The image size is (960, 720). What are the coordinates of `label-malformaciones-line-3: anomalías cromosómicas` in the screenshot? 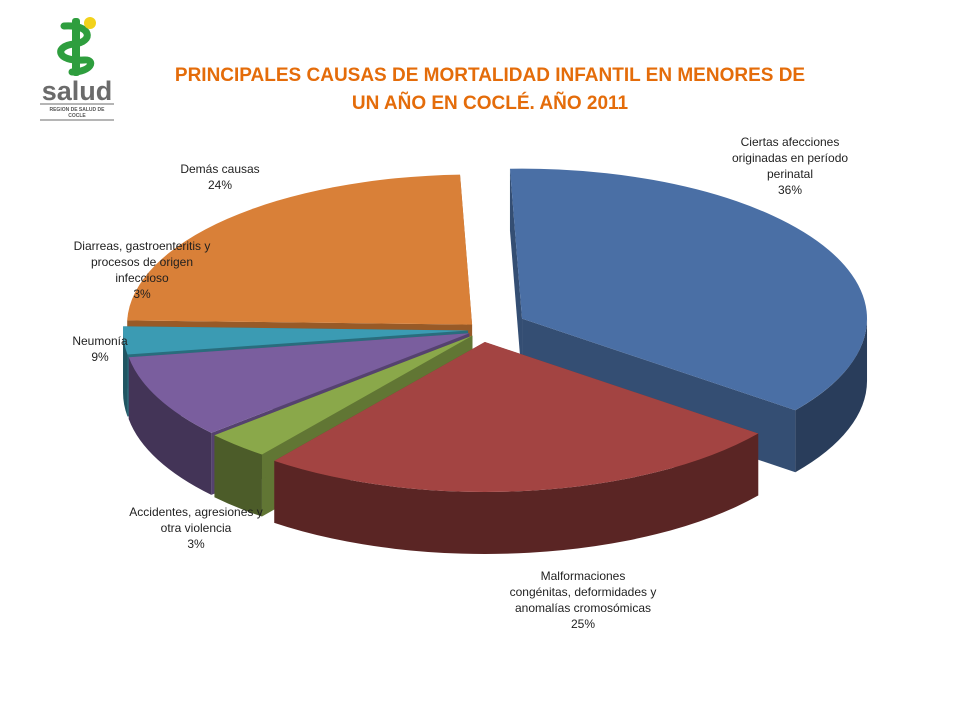 It's located at (583, 608).